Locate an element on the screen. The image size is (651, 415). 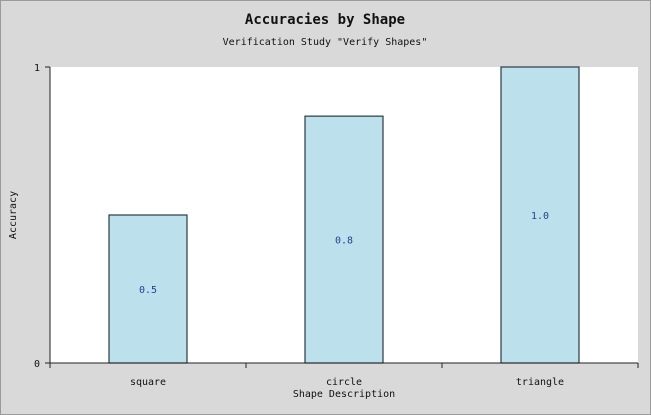
x-ticks-group: square circle triangle is located at coordinates (344, 375).